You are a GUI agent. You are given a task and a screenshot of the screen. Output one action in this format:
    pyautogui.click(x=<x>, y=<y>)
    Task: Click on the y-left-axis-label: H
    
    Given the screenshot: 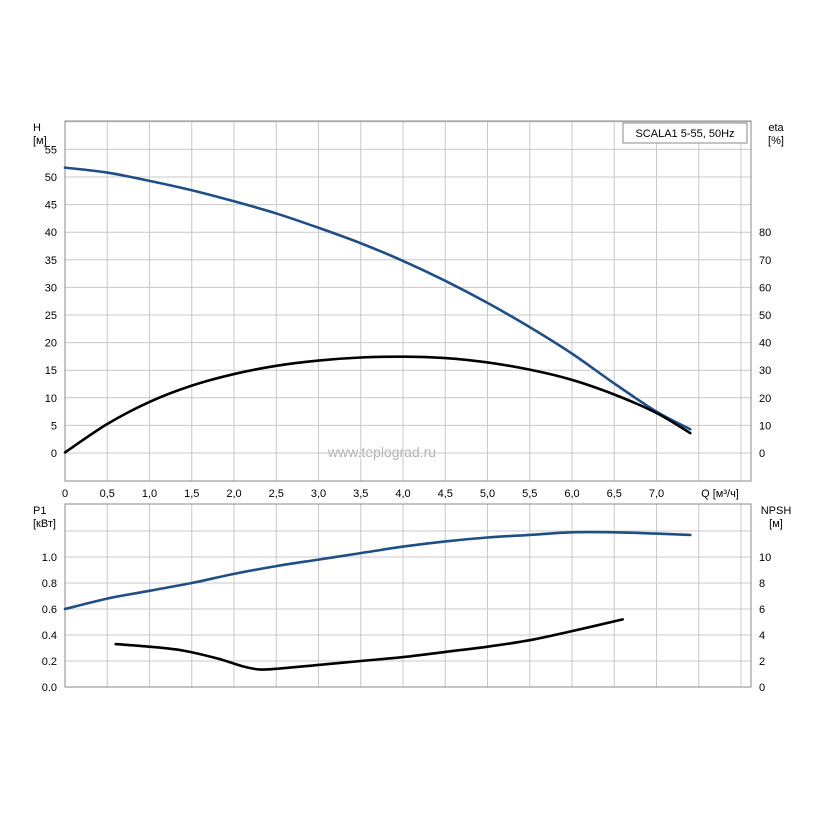 What is the action you would take?
    pyautogui.click(x=37, y=128)
    